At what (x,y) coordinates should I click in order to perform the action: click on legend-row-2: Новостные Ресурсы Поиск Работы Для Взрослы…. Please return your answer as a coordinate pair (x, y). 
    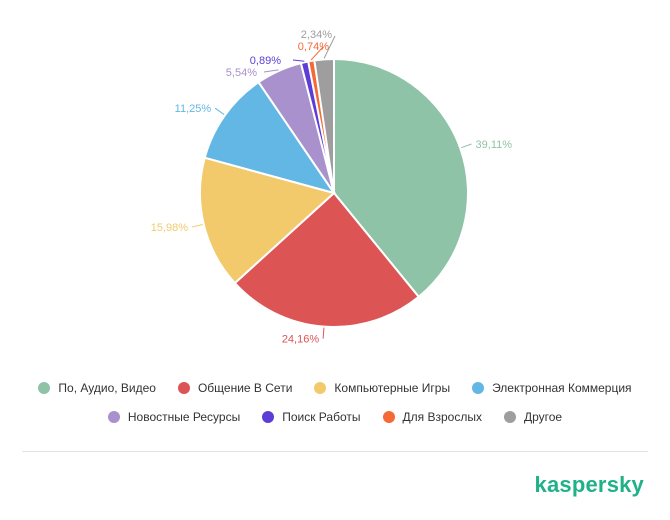
    Looking at the image, I should click on (335, 417).